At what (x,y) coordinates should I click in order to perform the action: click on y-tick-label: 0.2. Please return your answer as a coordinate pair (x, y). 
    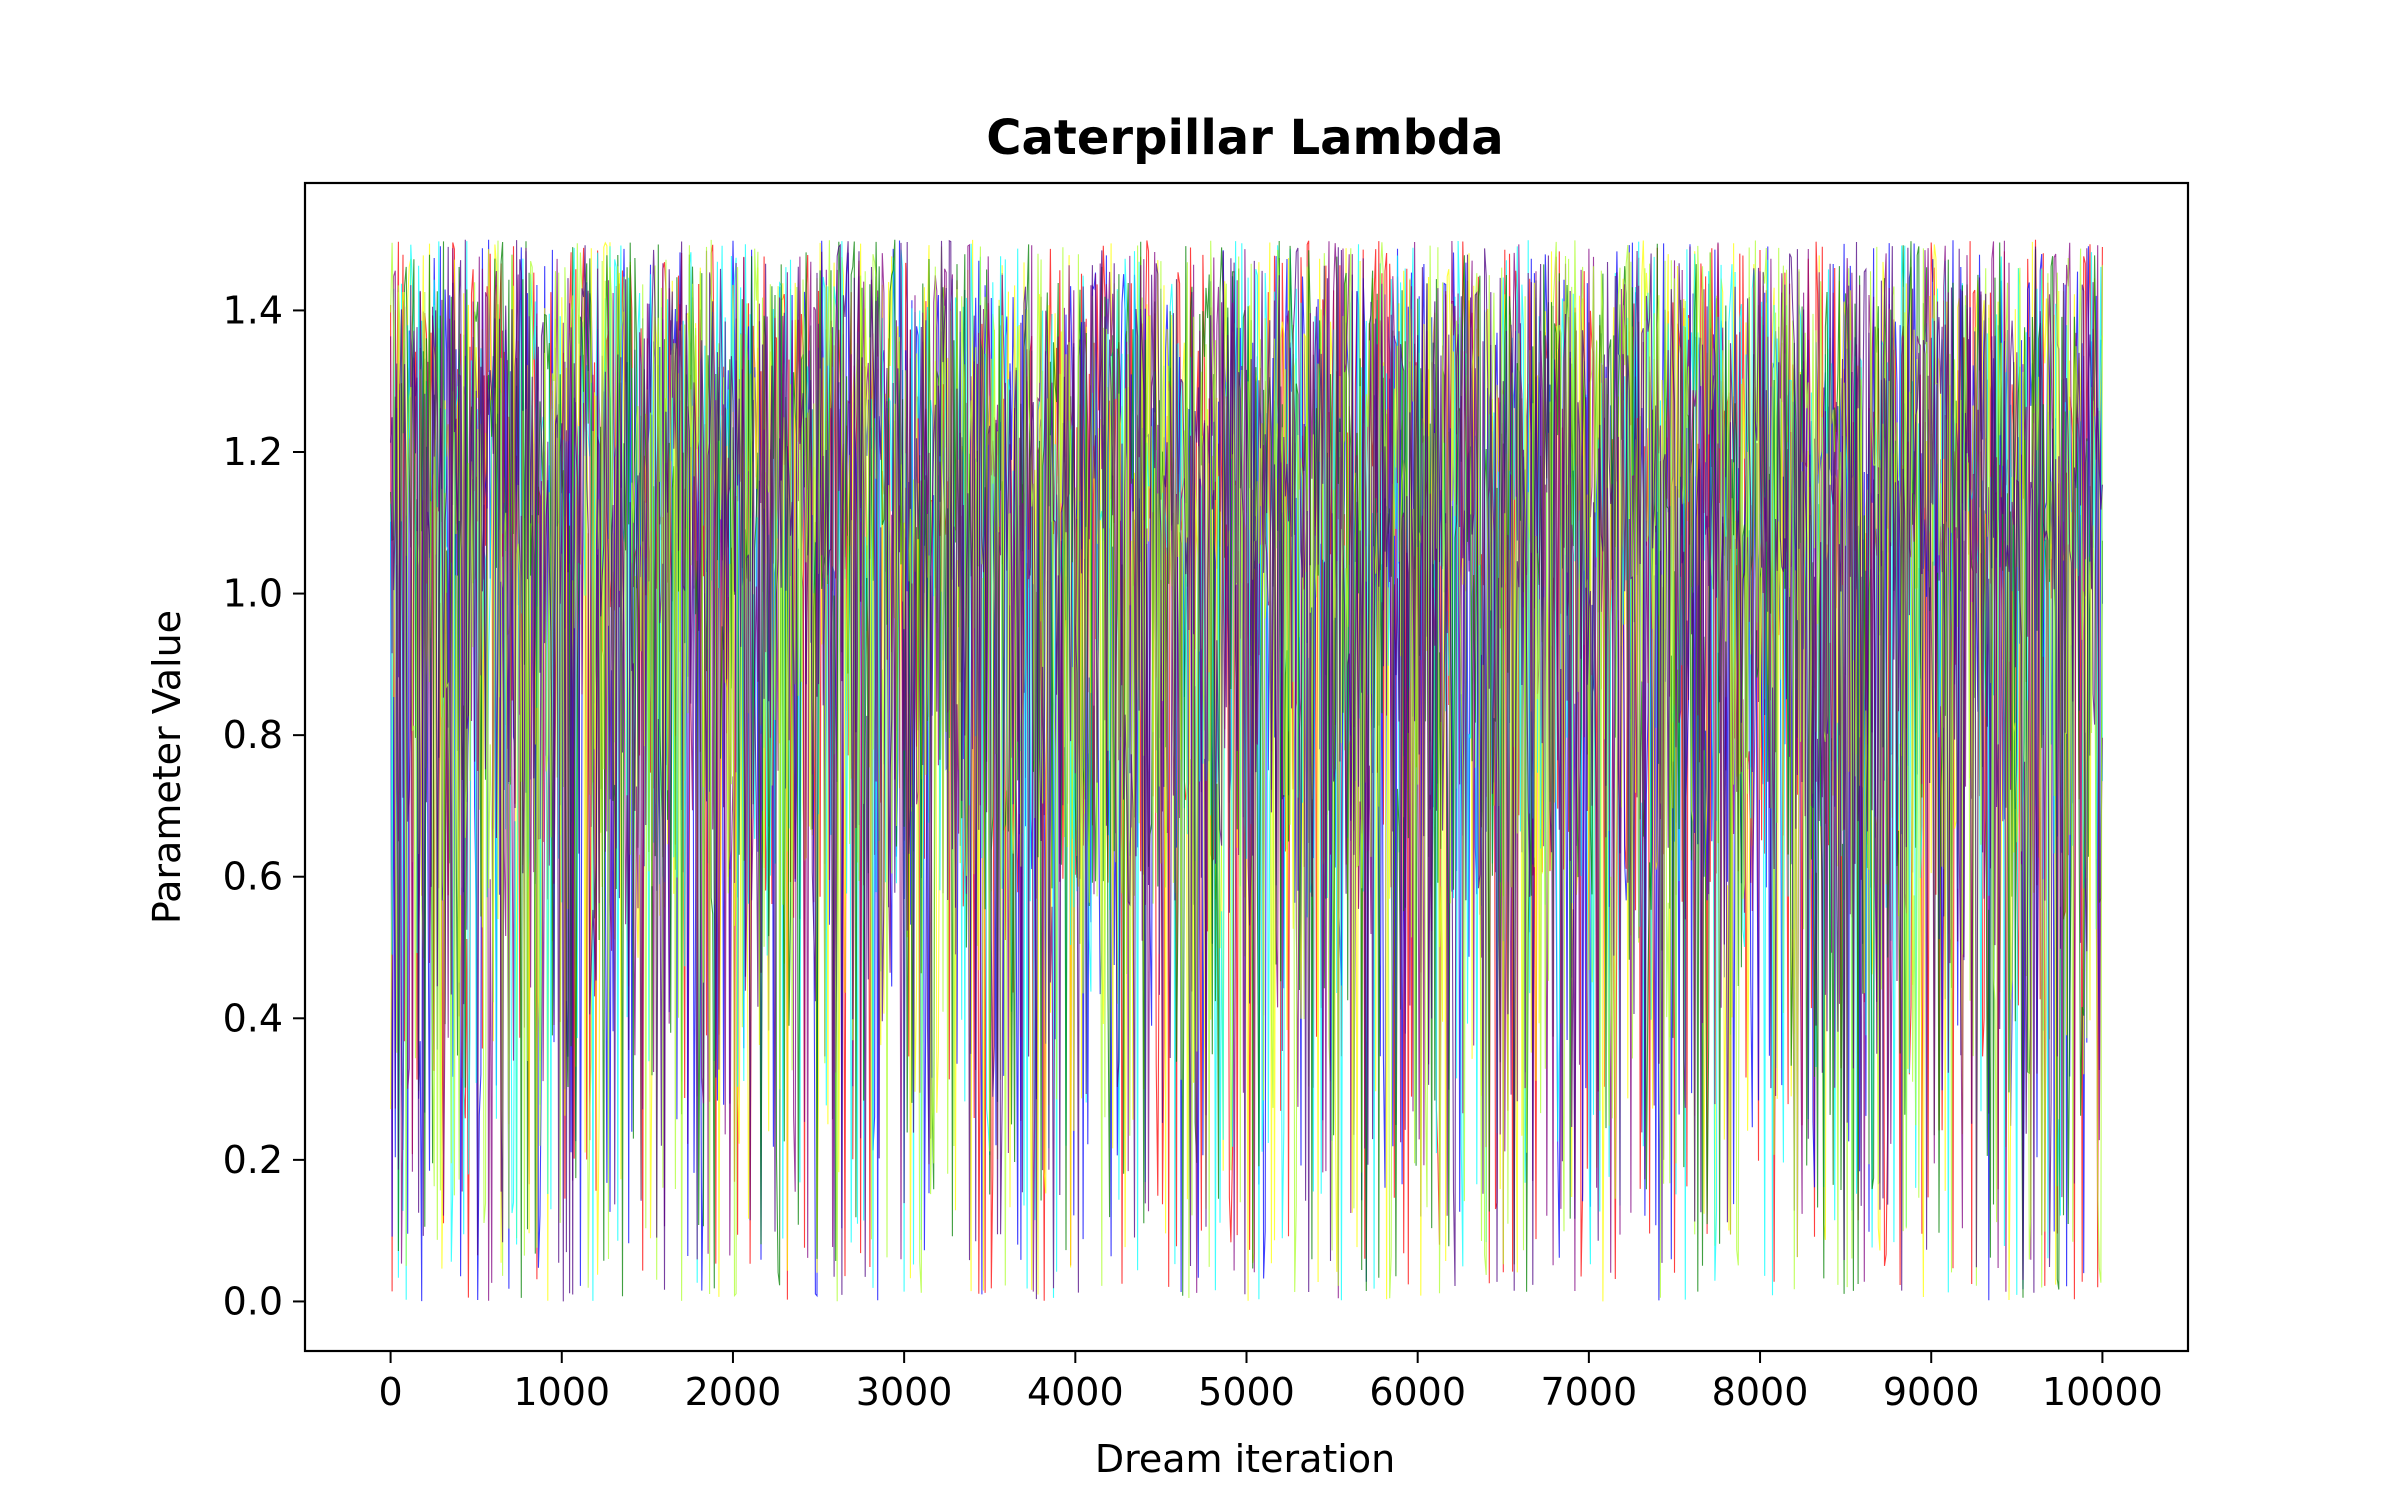
    Looking at the image, I should click on (253, 1160).